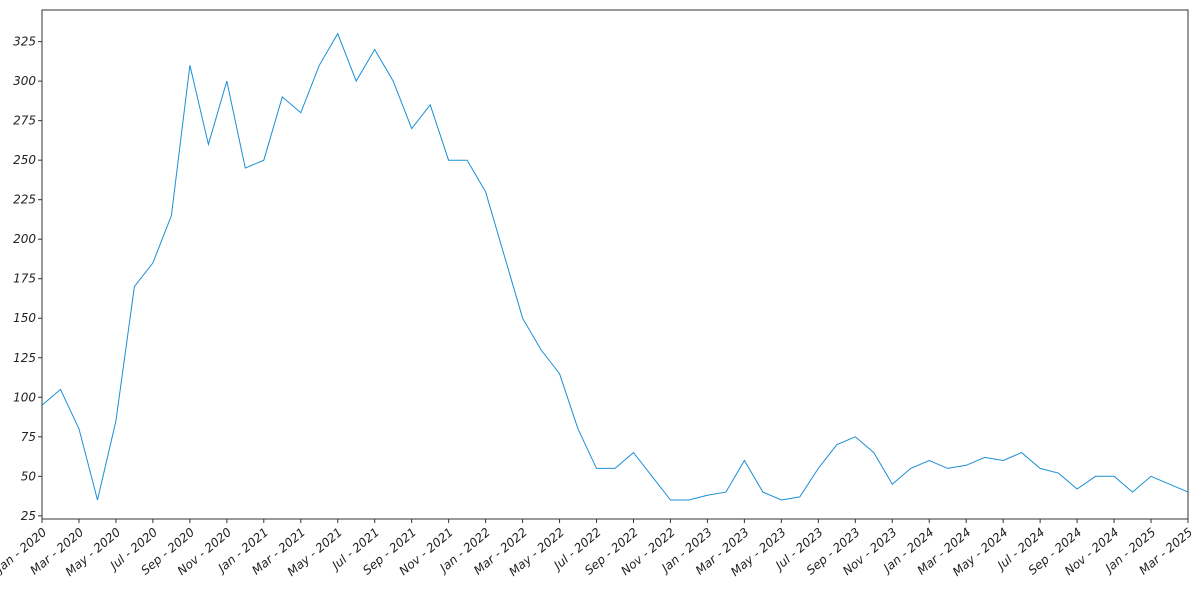 This screenshot has height=600, width=1200. I want to click on y-tick-label: 325, so click(24, 42).